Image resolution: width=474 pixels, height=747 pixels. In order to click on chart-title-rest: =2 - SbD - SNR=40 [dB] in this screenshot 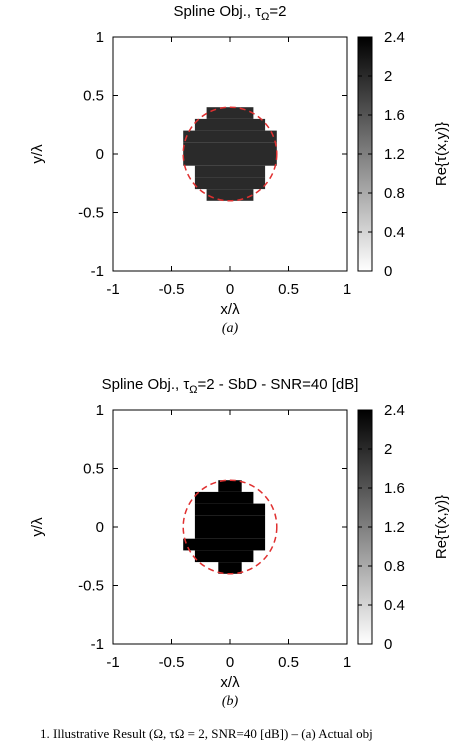, I will do `click(277, 384)`.